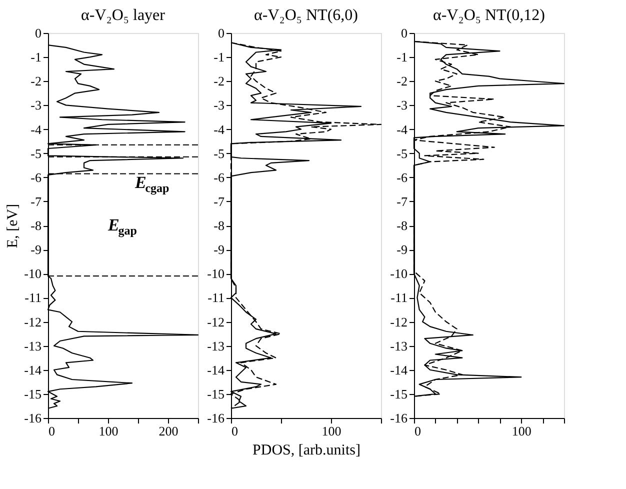 The width and height of the screenshot is (626, 489). I want to click on x-tick-label: 200, so click(168, 431).